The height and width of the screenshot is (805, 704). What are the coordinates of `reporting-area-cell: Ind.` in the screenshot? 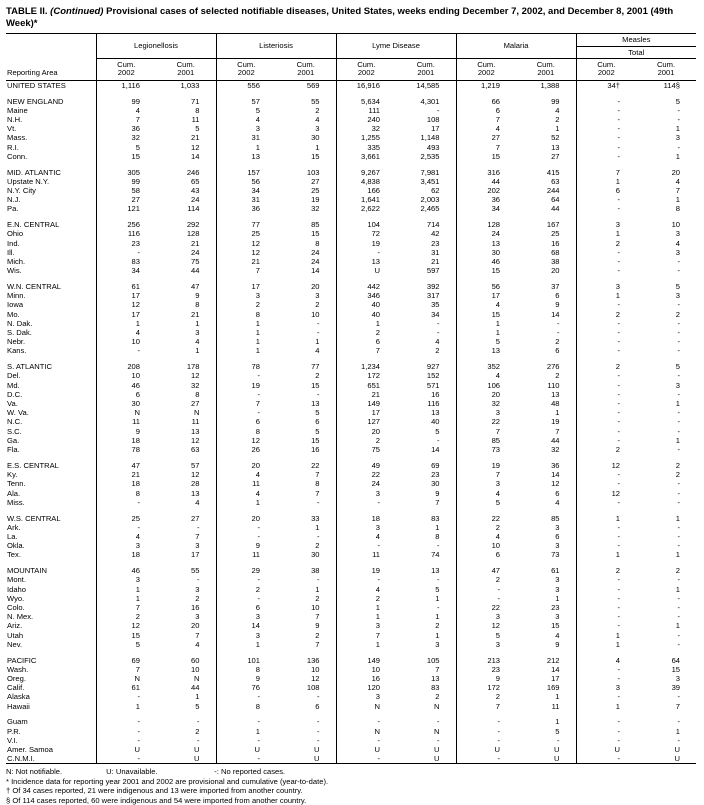 It's located at (13, 243).